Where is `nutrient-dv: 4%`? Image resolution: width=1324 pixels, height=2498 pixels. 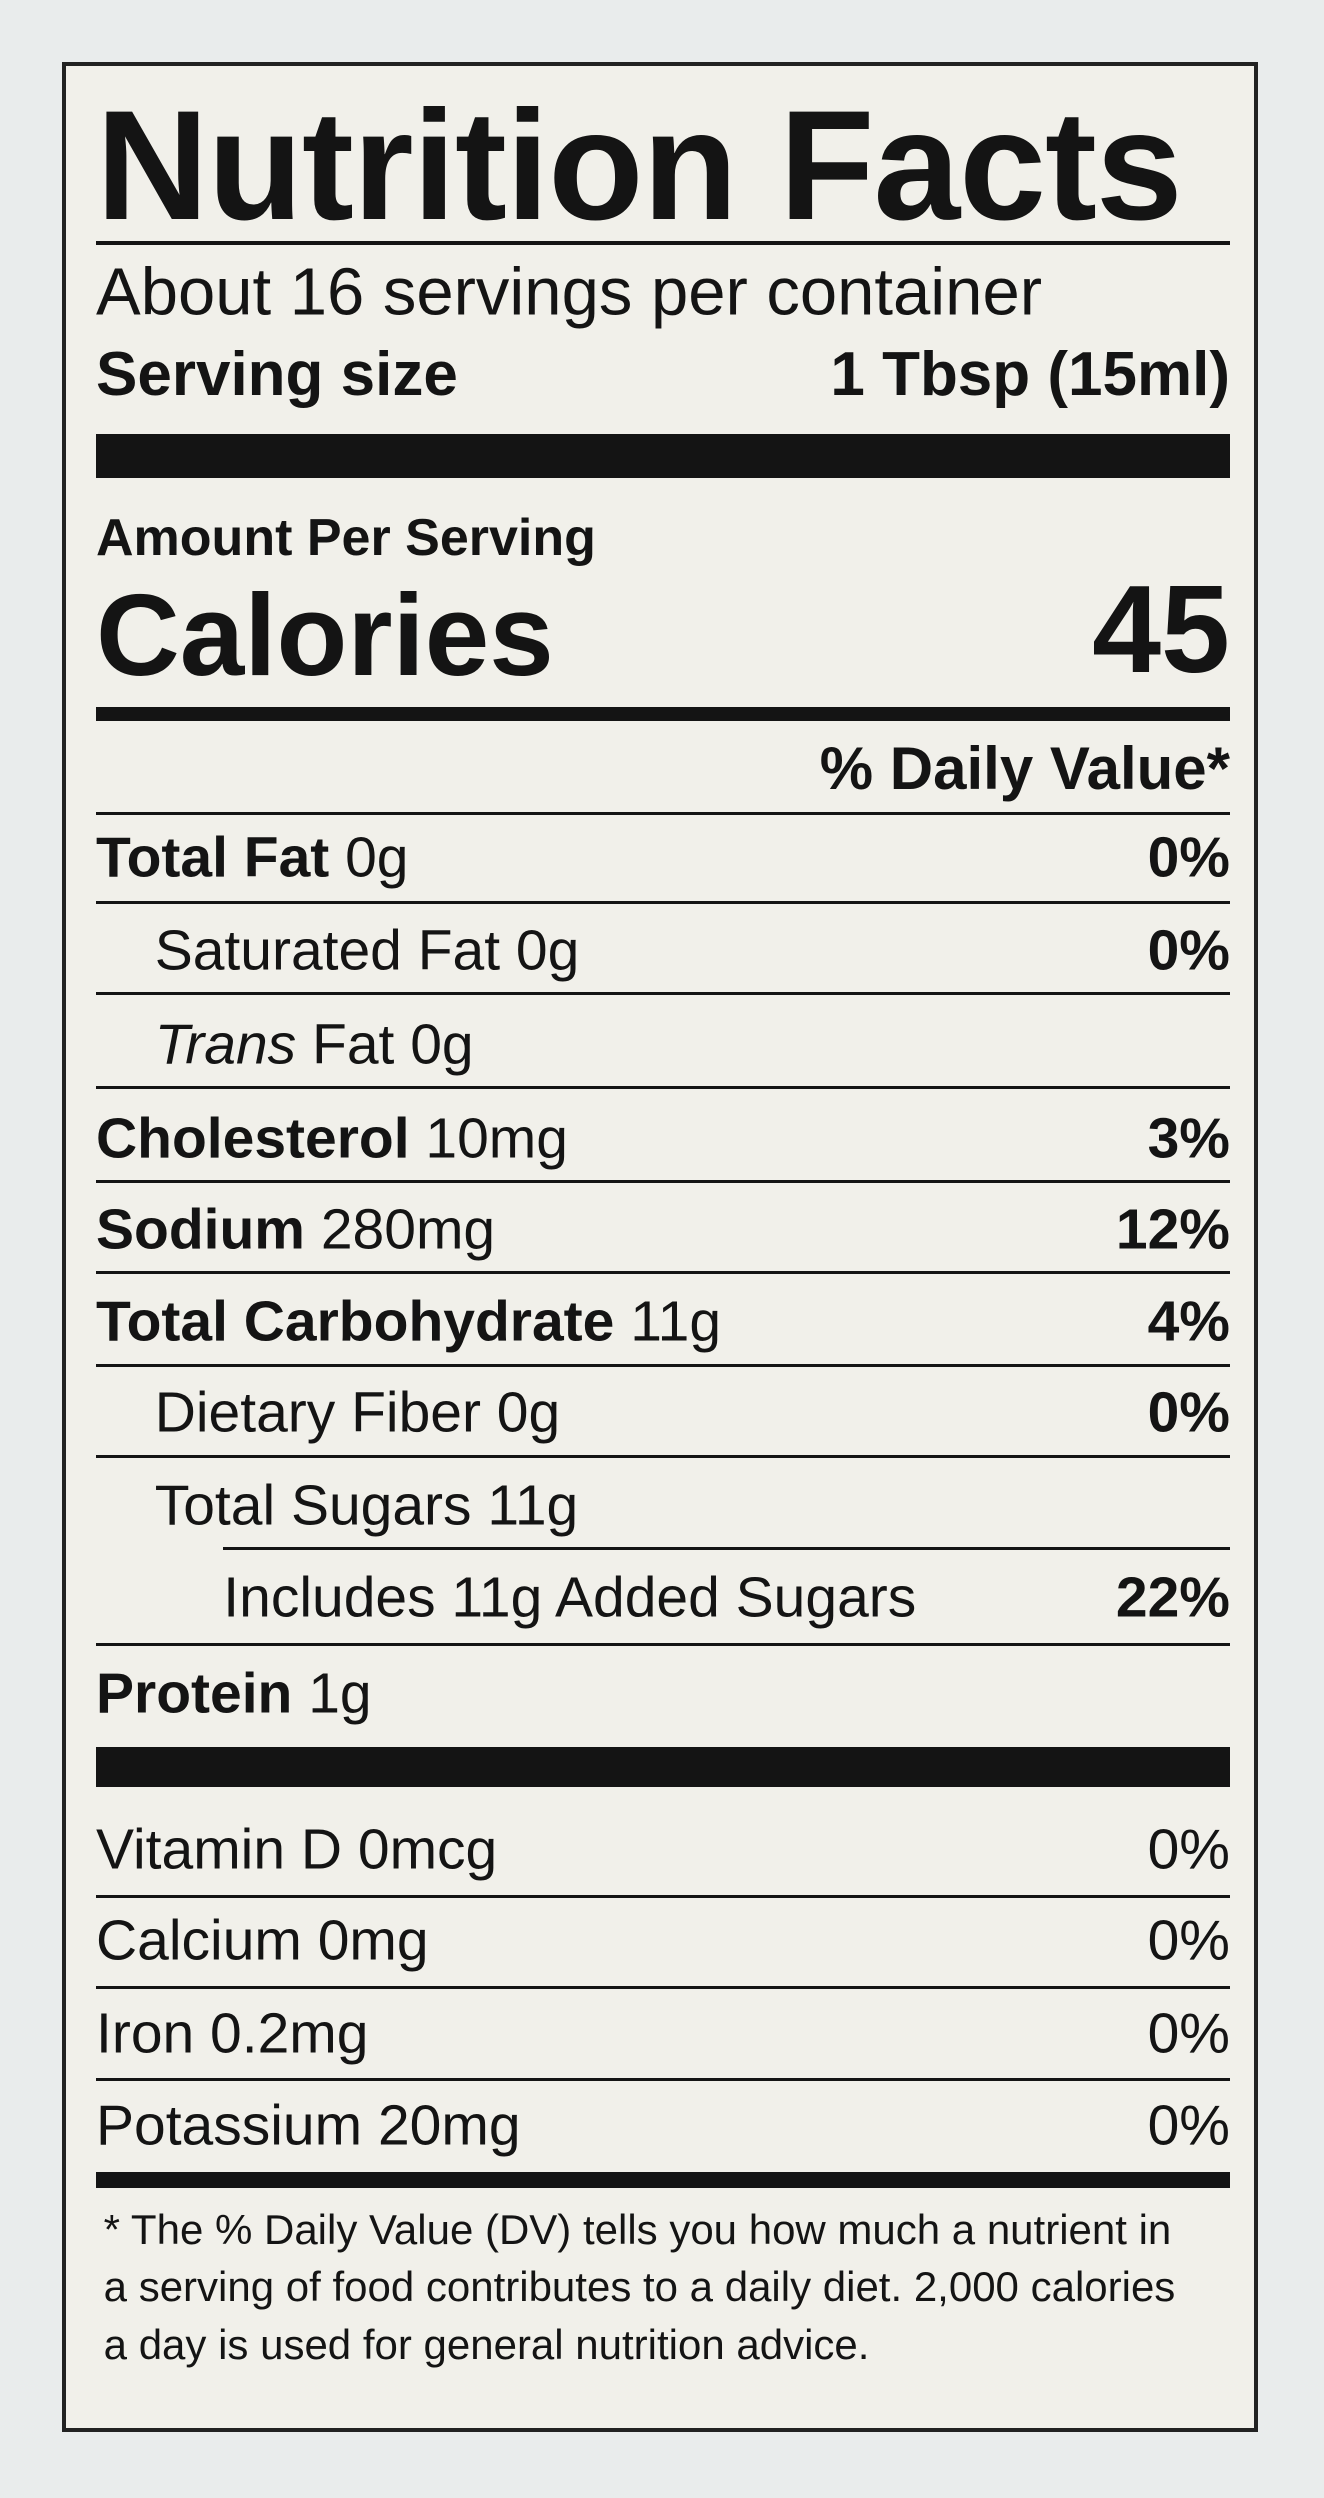 nutrient-dv: 4% is located at coordinates (1188, 1321).